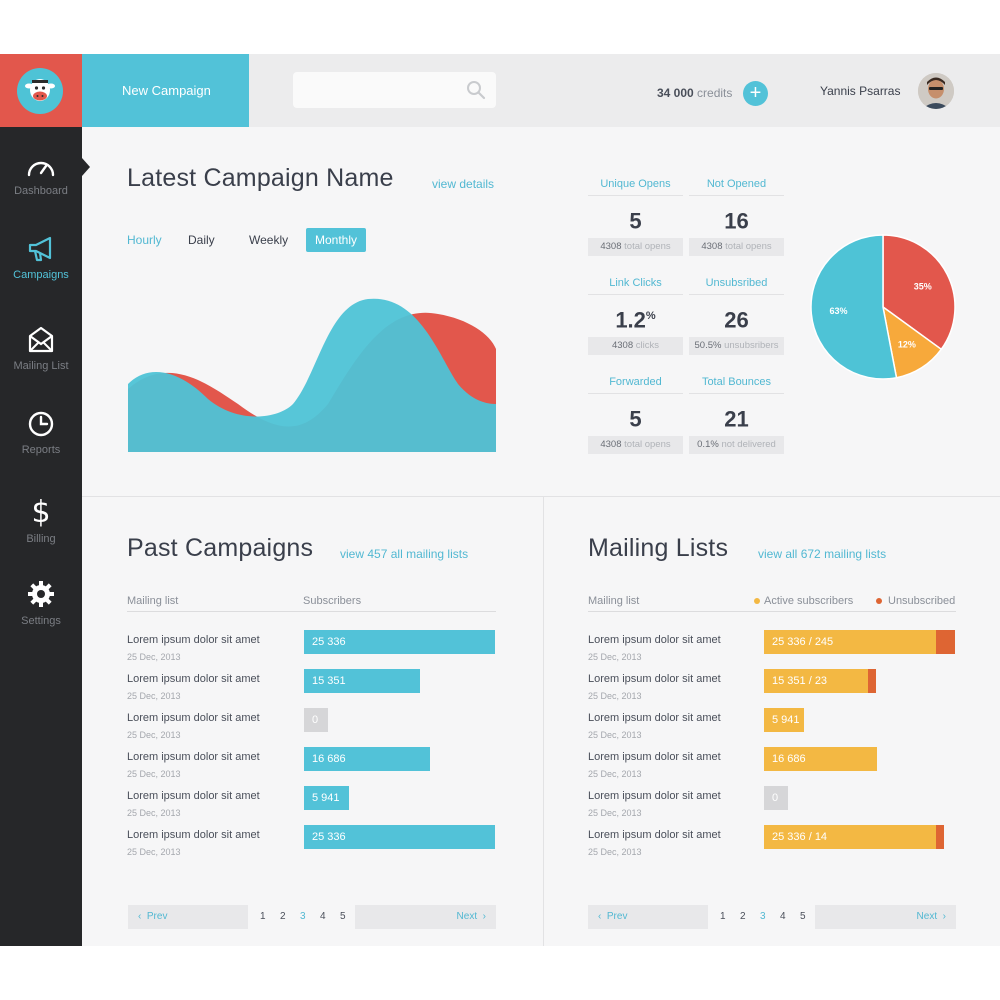 The image size is (1000, 1000). What do you see at coordinates (260, 178) in the screenshot?
I see `page-title: Latest Campaign Name` at bounding box center [260, 178].